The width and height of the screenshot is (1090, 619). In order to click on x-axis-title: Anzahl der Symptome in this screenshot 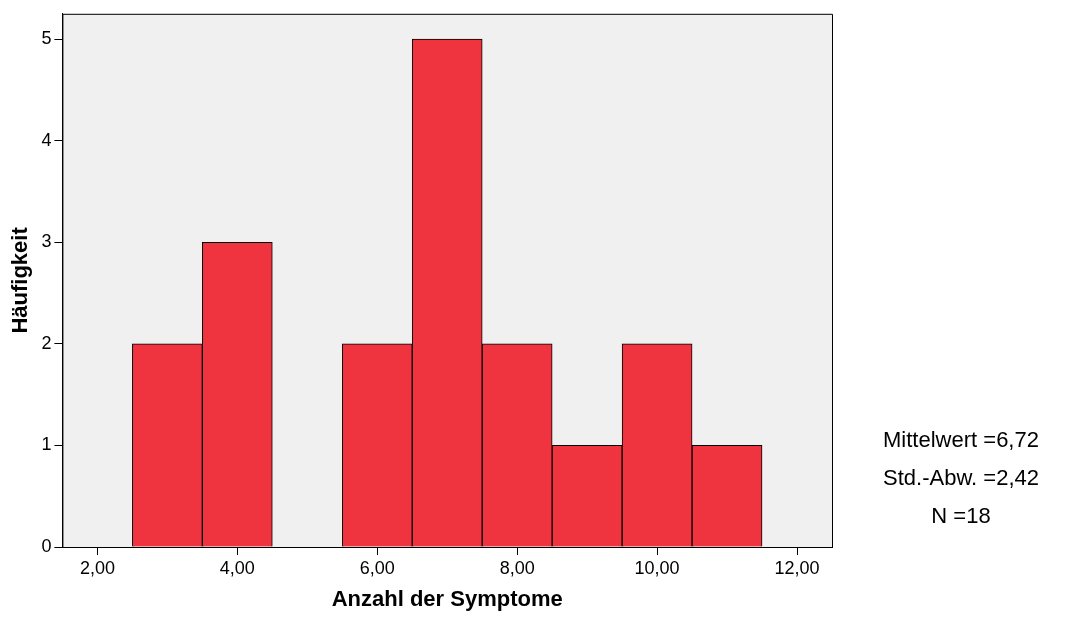, I will do `click(447, 598)`.